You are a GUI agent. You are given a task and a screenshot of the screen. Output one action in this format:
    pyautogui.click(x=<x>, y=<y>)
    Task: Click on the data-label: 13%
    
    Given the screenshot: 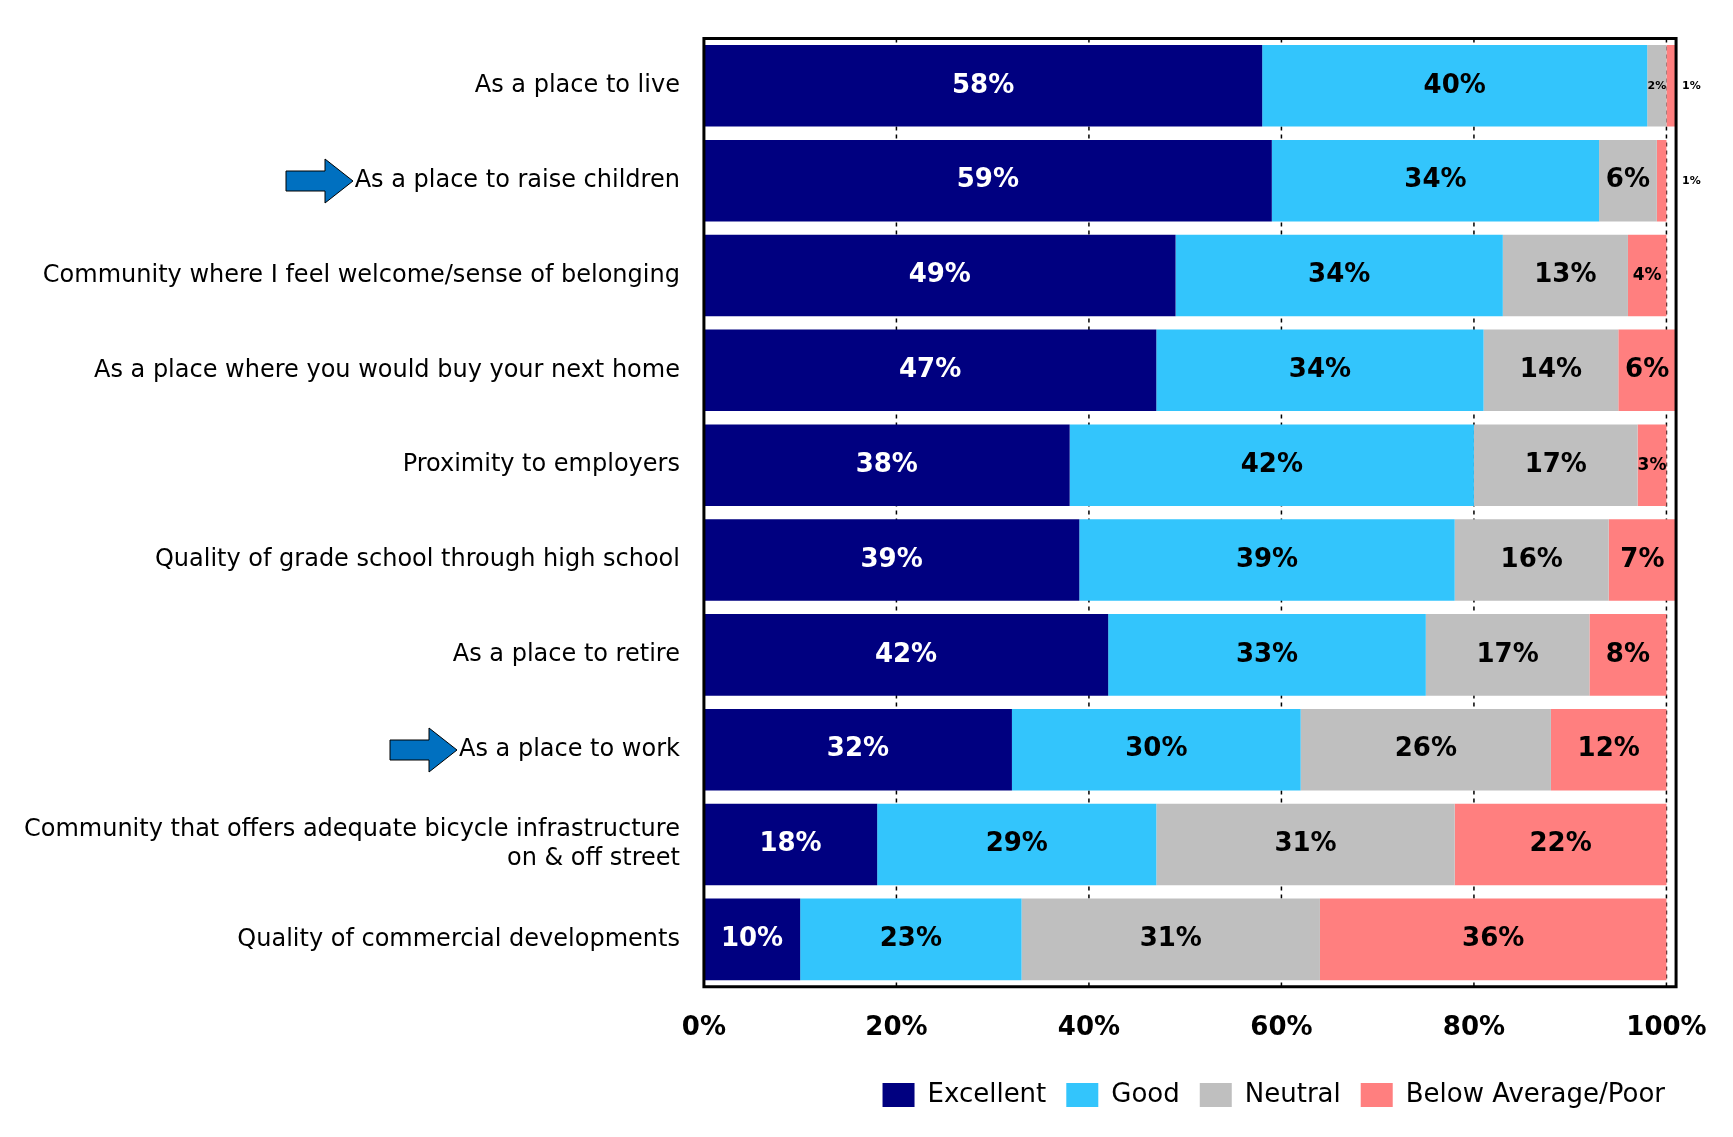 What is the action you would take?
    pyautogui.click(x=1565, y=273)
    